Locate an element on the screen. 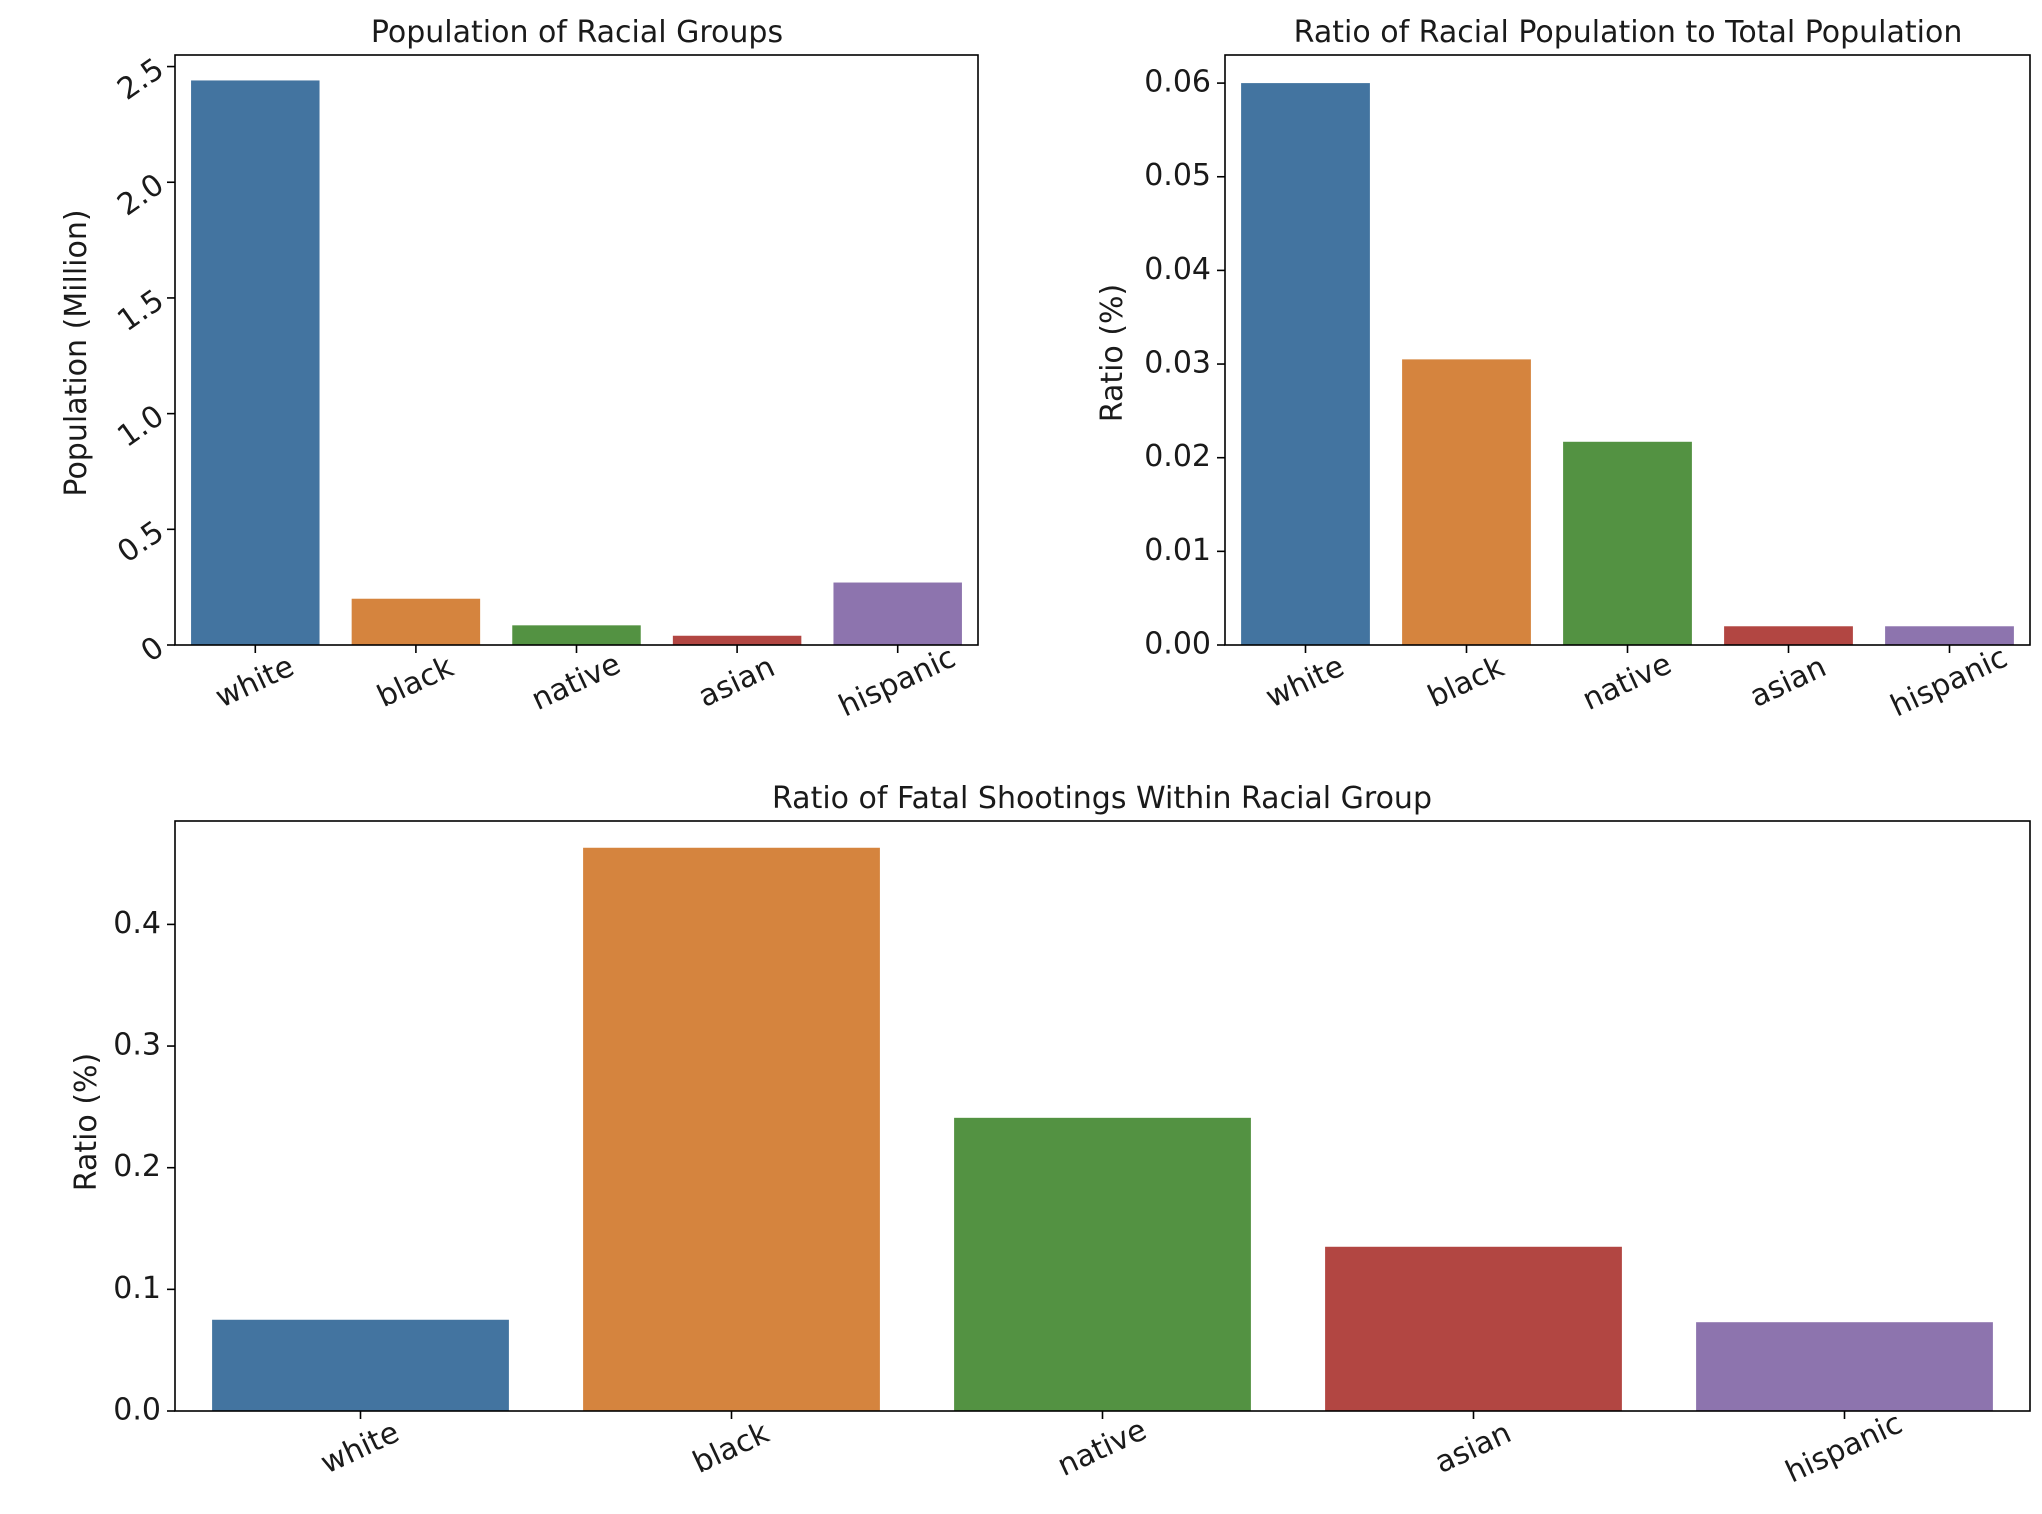 The height and width of the screenshot is (1514, 2042). y-axis-label: Population (Million) is located at coordinates (76, 352).